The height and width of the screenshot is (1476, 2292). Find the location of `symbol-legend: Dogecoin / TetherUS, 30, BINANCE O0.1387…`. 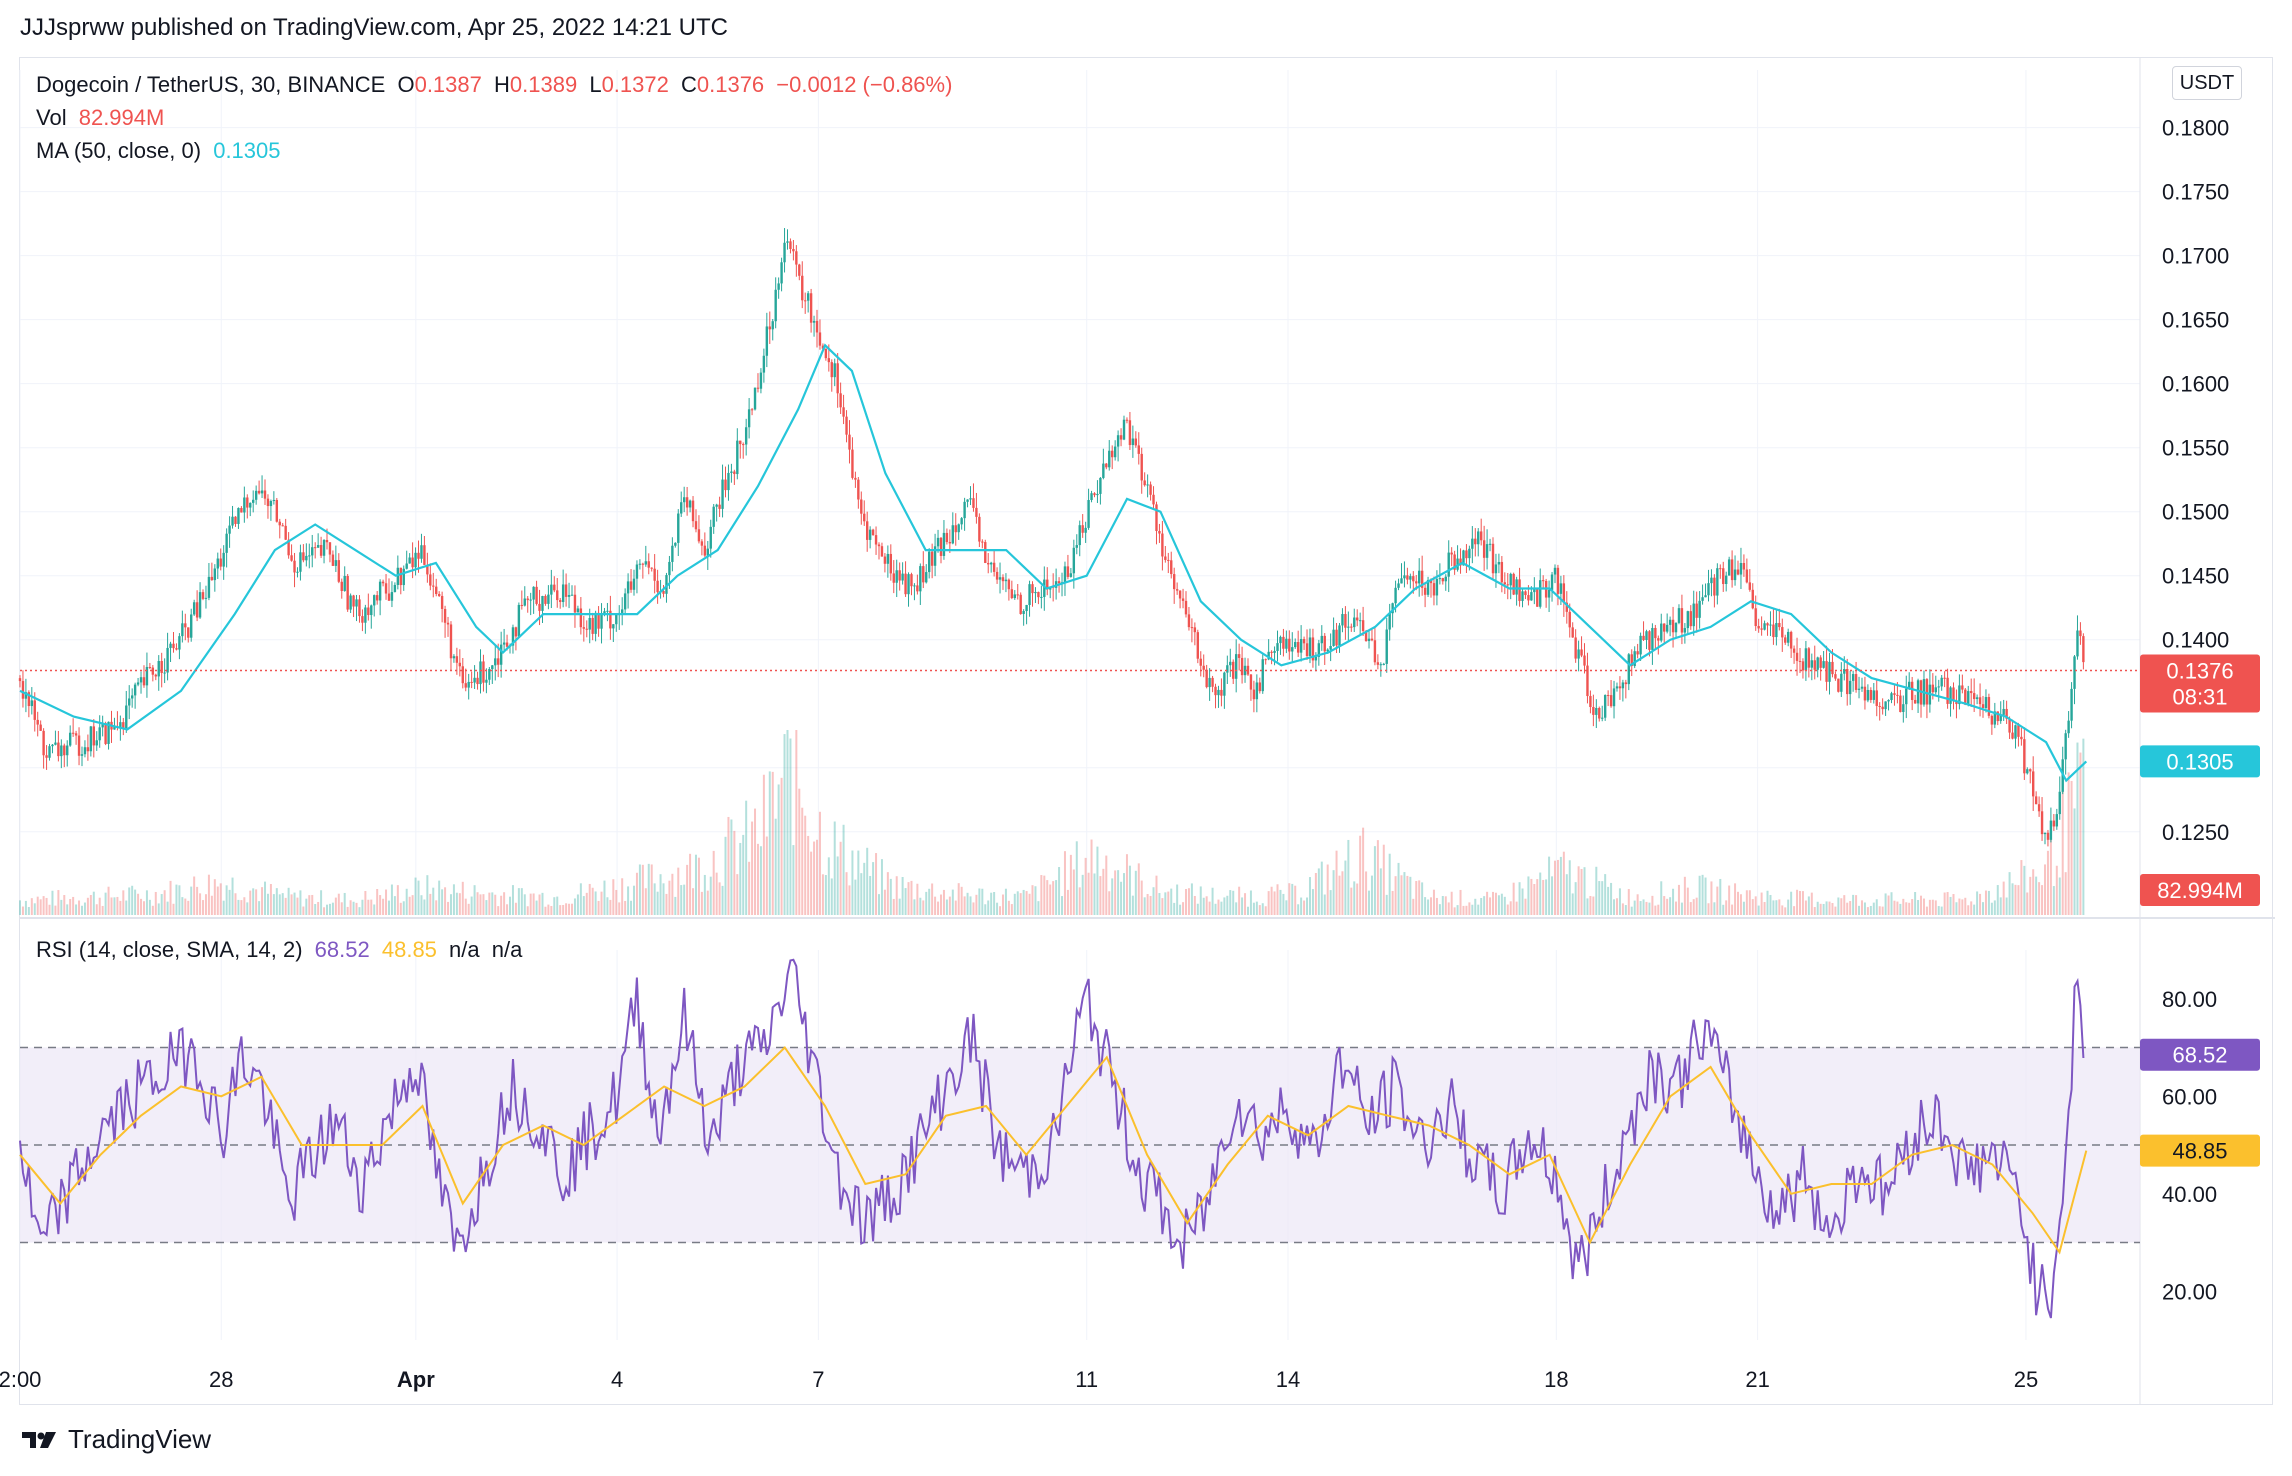

symbol-legend: Dogecoin / TetherUS, 30, BINANCE O0.1387… is located at coordinates (497, 85).